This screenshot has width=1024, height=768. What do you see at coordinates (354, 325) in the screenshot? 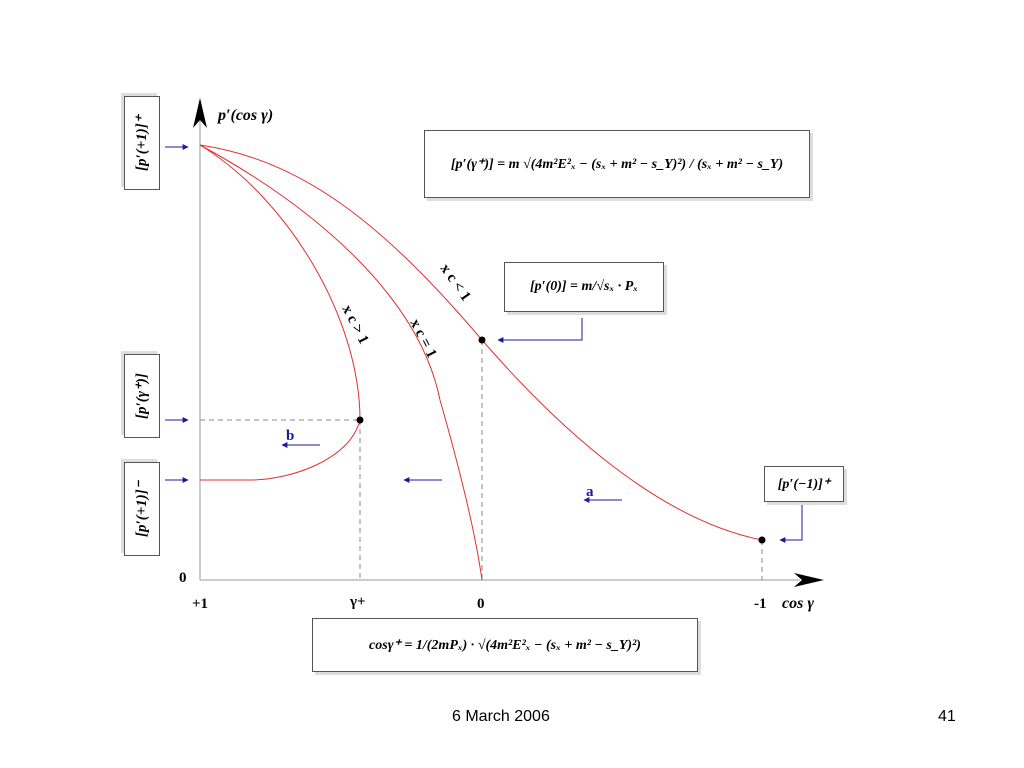
I see `curve-label-xc-greater: x c > 1` at bounding box center [354, 325].